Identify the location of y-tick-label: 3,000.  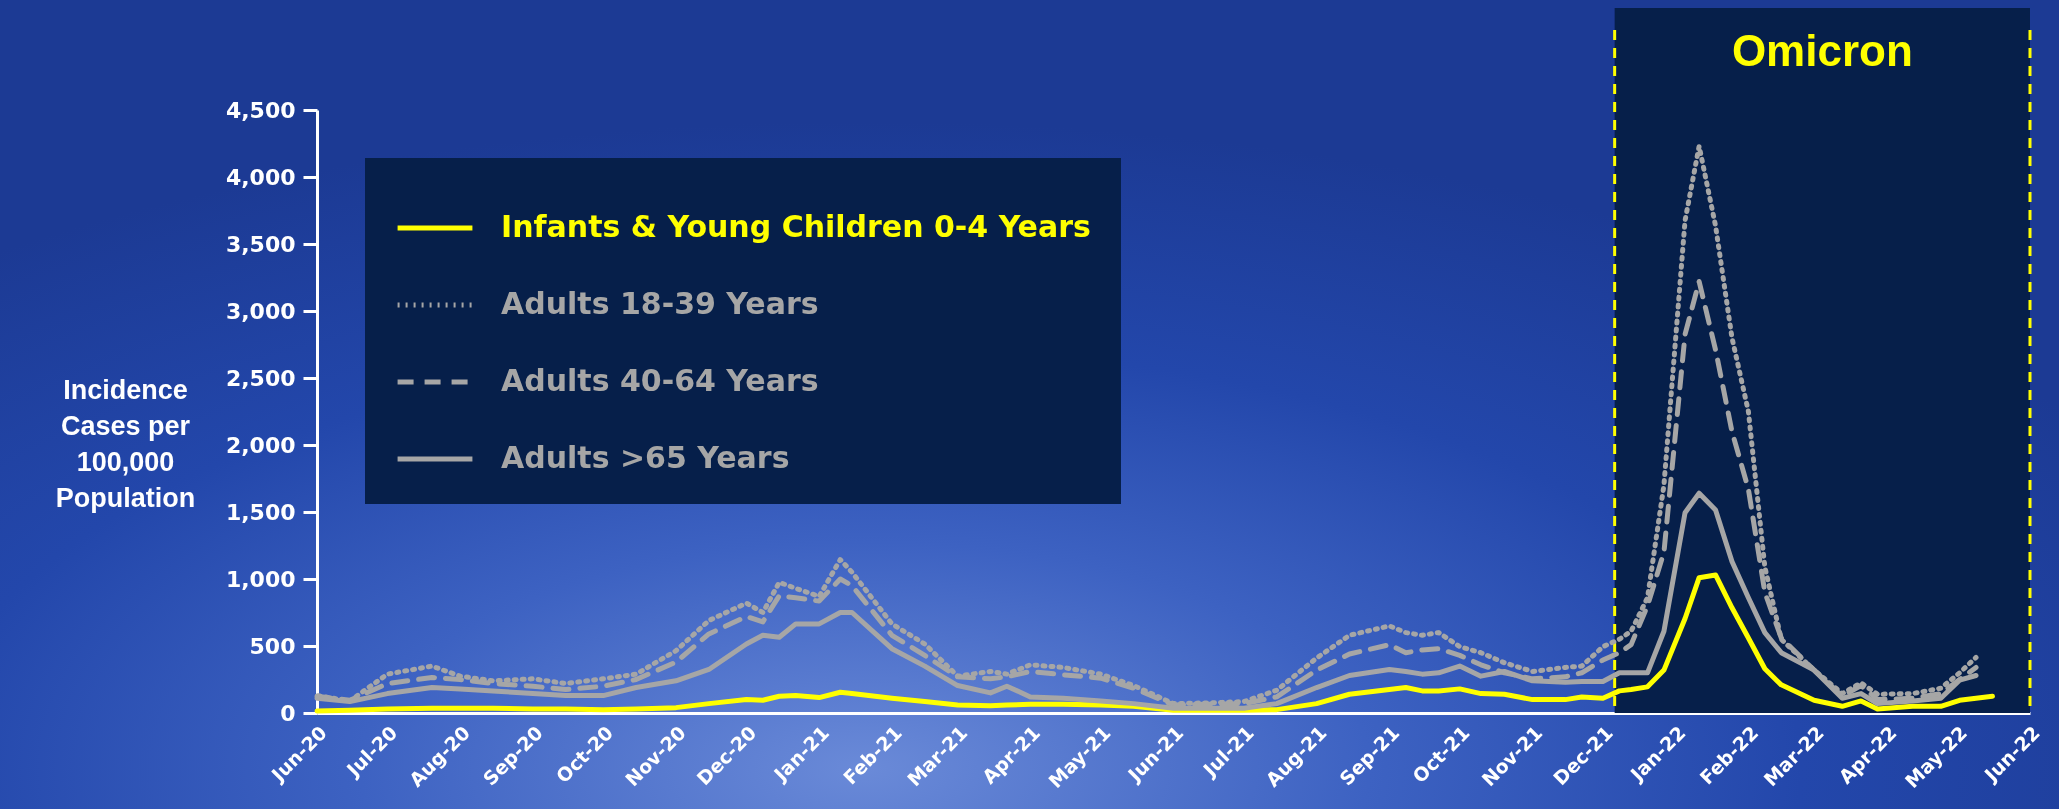
(260, 311).